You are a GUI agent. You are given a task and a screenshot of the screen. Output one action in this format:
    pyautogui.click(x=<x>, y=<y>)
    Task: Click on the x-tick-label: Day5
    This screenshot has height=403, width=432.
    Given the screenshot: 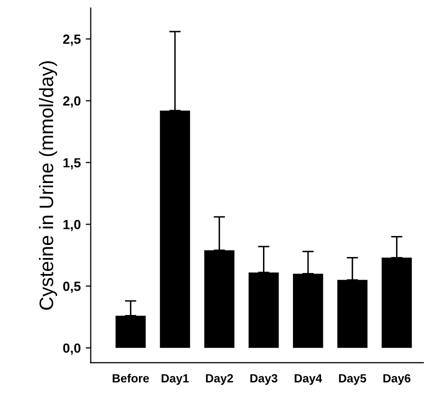 What is the action you would take?
    pyautogui.click(x=352, y=379)
    